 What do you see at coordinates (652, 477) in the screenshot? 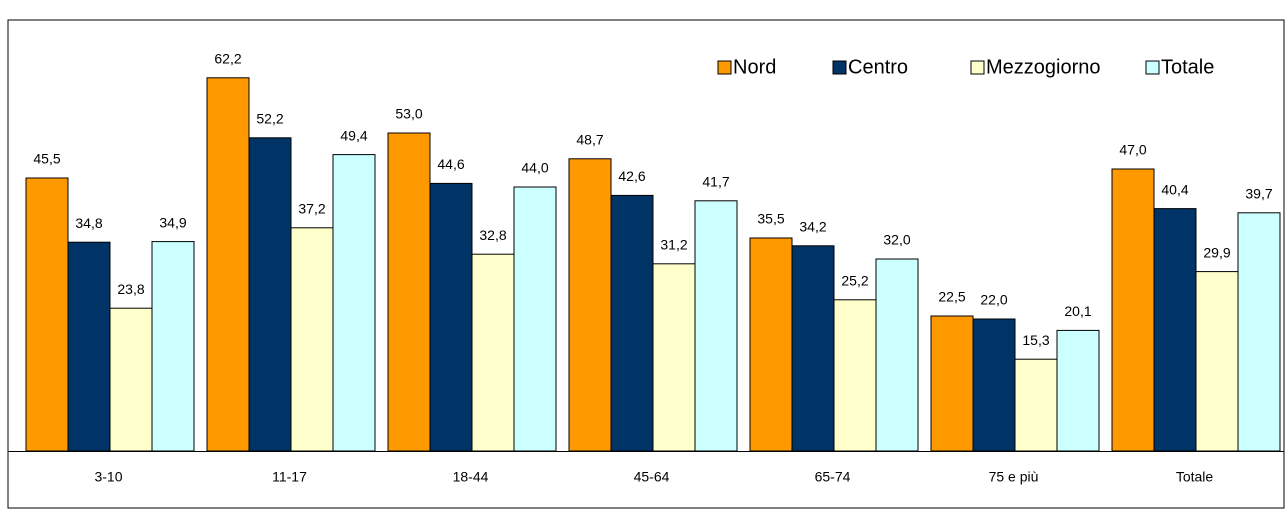
I see `x-tick-label: 45-64` at bounding box center [652, 477].